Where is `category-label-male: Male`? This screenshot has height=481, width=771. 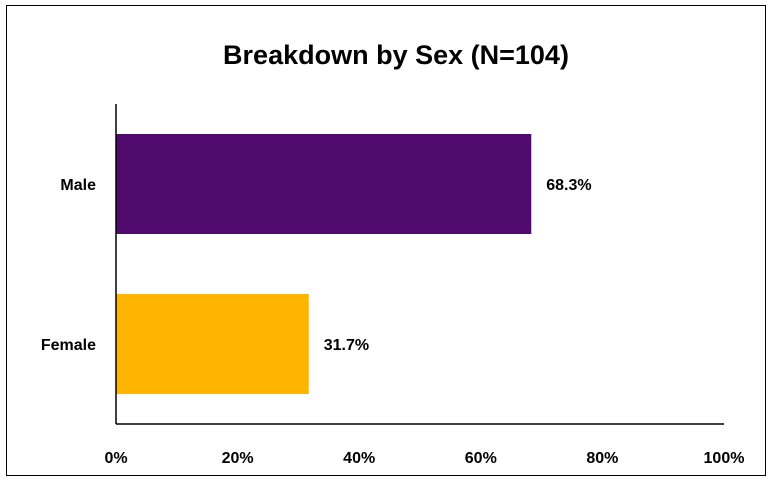 category-label-male: Male is located at coordinates (78, 185).